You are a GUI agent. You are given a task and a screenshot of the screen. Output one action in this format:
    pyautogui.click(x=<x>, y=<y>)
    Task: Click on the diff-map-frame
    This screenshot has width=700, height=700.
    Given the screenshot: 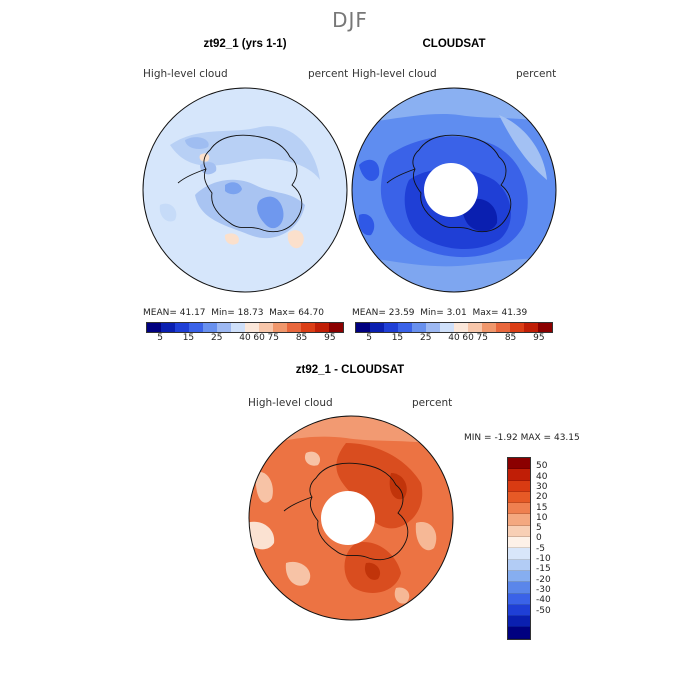 What is the action you would take?
    pyautogui.click(x=351, y=518)
    